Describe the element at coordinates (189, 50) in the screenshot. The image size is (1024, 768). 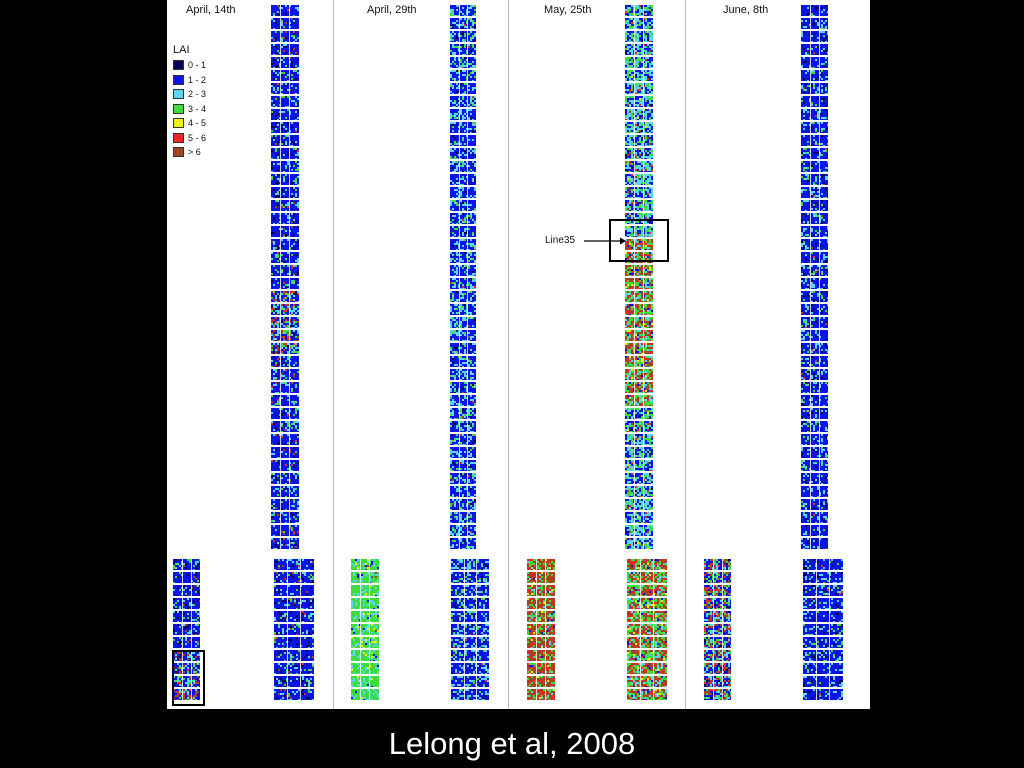
I see `legend-title: LAI` at that location.